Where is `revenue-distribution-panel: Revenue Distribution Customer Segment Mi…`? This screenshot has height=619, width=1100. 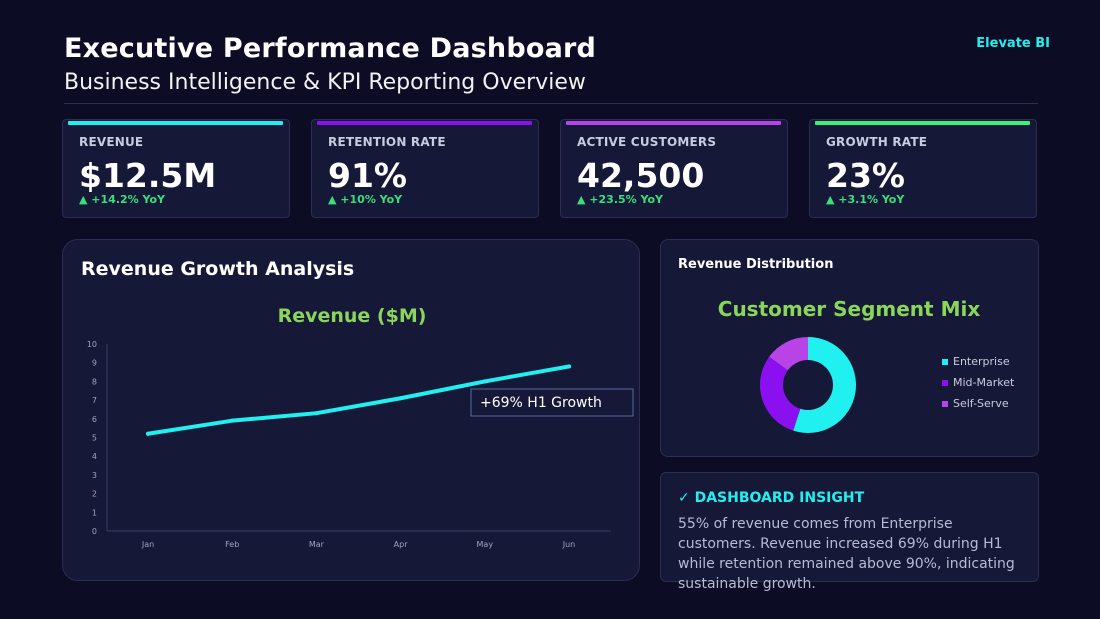
revenue-distribution-panel: Revenue Distribution Customer Segment Mi… is located at coordinates (849, 348).